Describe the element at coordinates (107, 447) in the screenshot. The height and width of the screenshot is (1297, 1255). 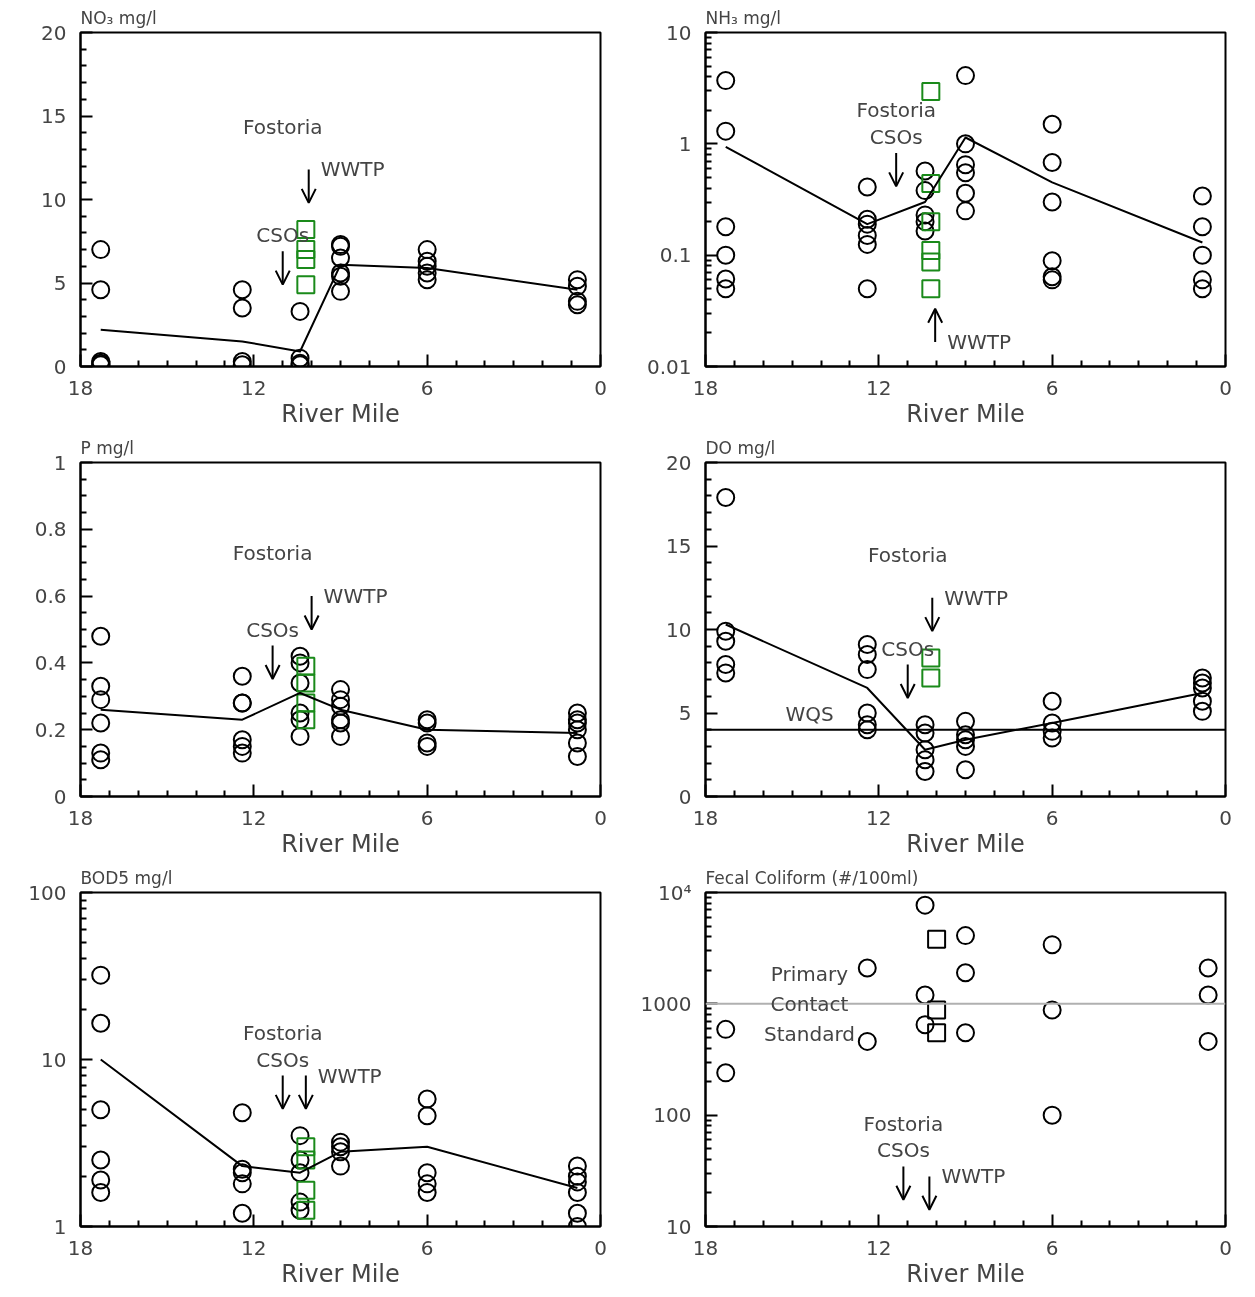
I see `chart-title: P mg/l` at that location.